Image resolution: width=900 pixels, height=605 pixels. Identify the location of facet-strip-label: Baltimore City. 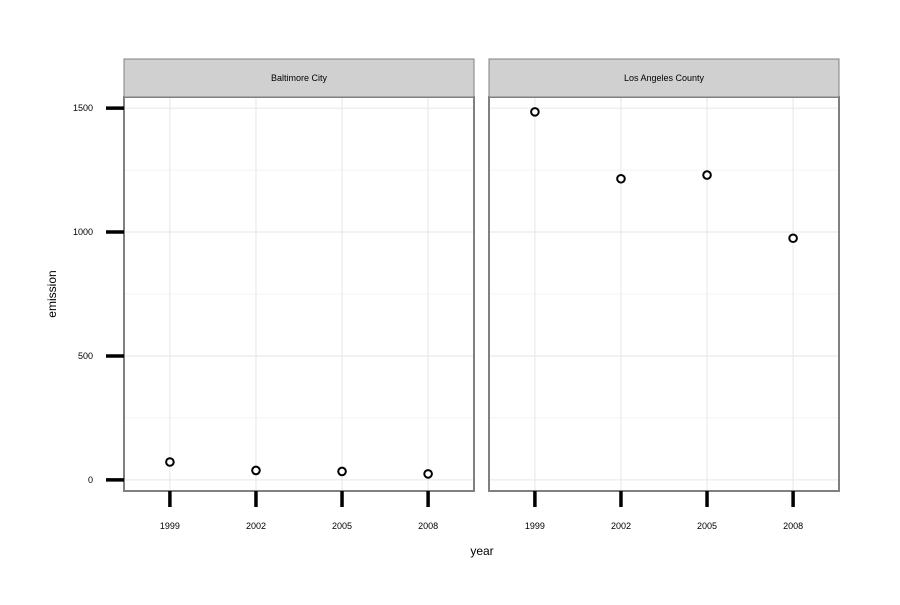
(299, 78).